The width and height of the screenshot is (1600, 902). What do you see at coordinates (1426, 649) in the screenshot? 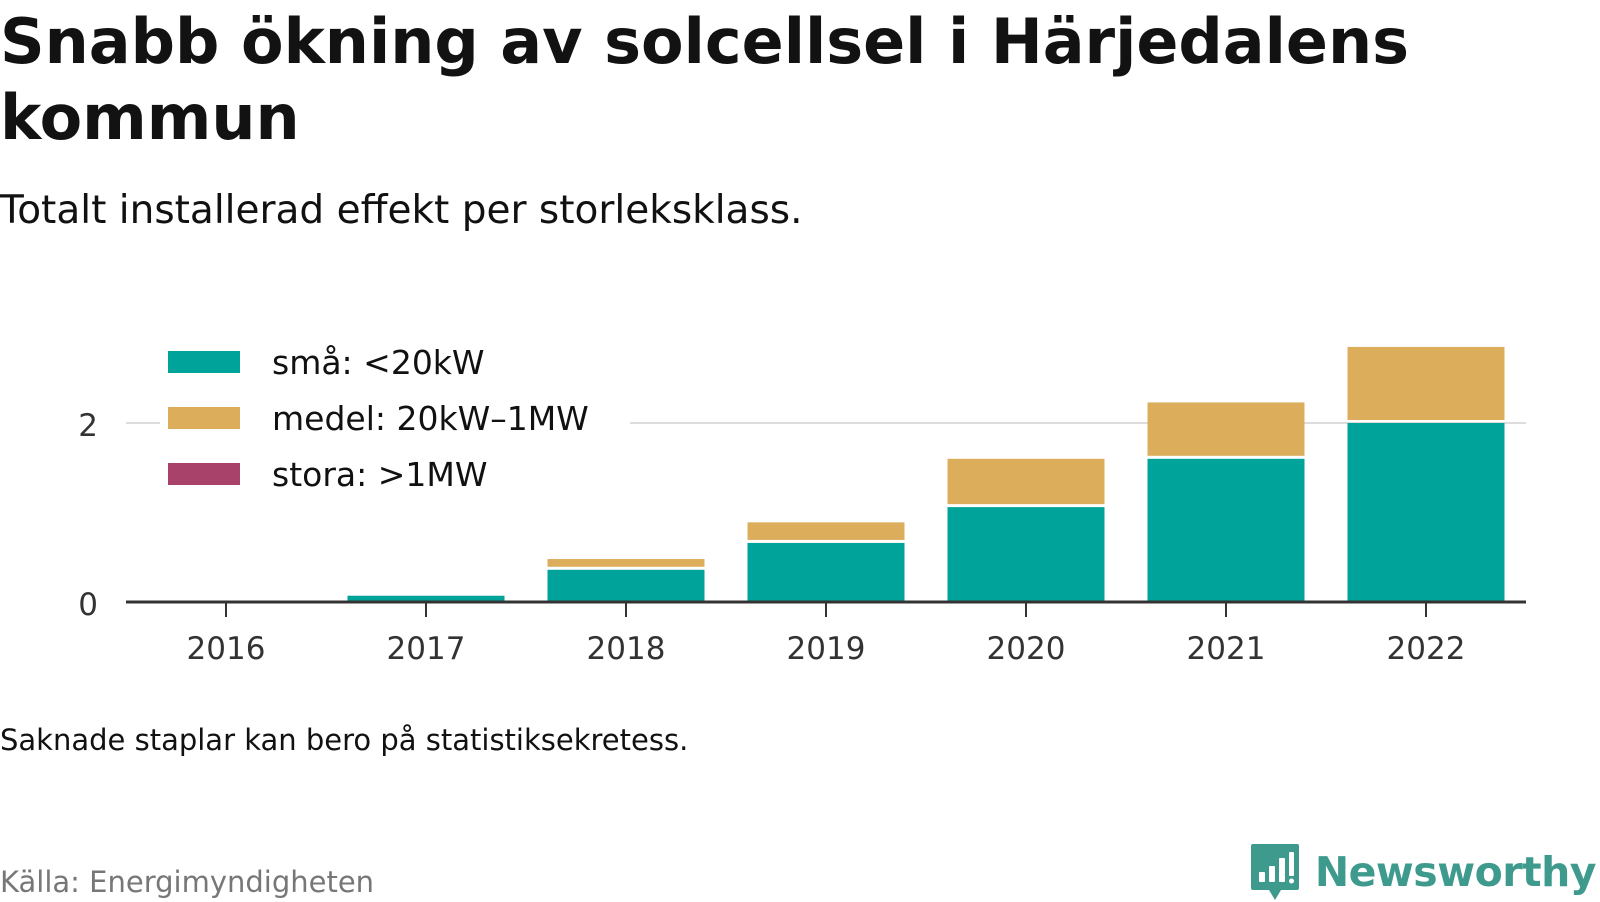
I see `x-tick-label: 2022` at bounding box center [1426, 649].